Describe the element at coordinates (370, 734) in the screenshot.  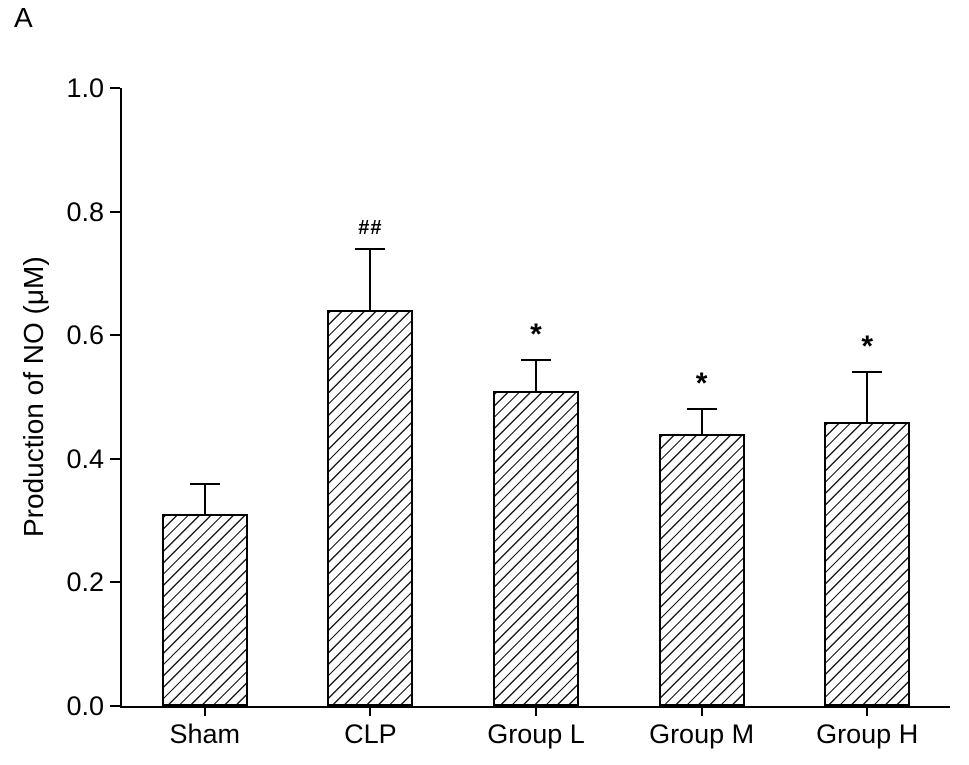
I see `x-category-label-clp: CLP` at that location.